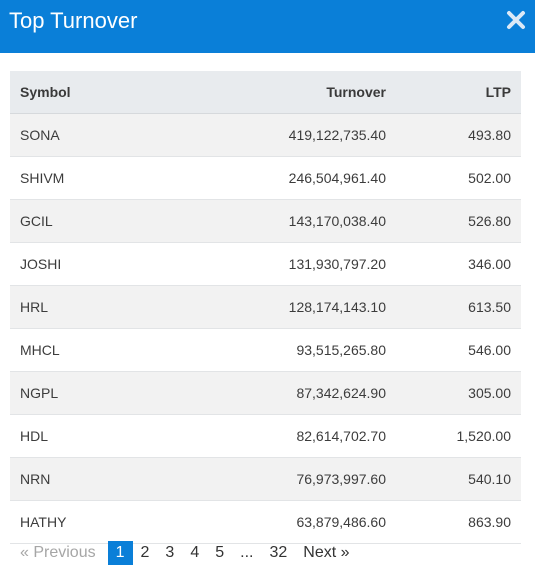 The height and width of the screenshot is (567, 535). Describe the element at coordinates (80, 178) in the screenshot. I see `cell-symbol: SHIVM` at that location.